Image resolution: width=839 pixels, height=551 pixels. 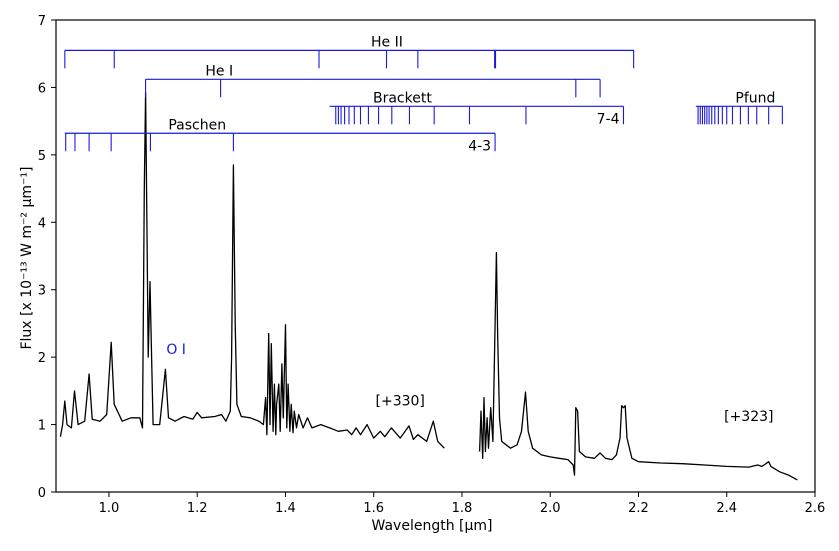 I want to click on paschen-transition-label: 4-3, so click(x=479, y=146).